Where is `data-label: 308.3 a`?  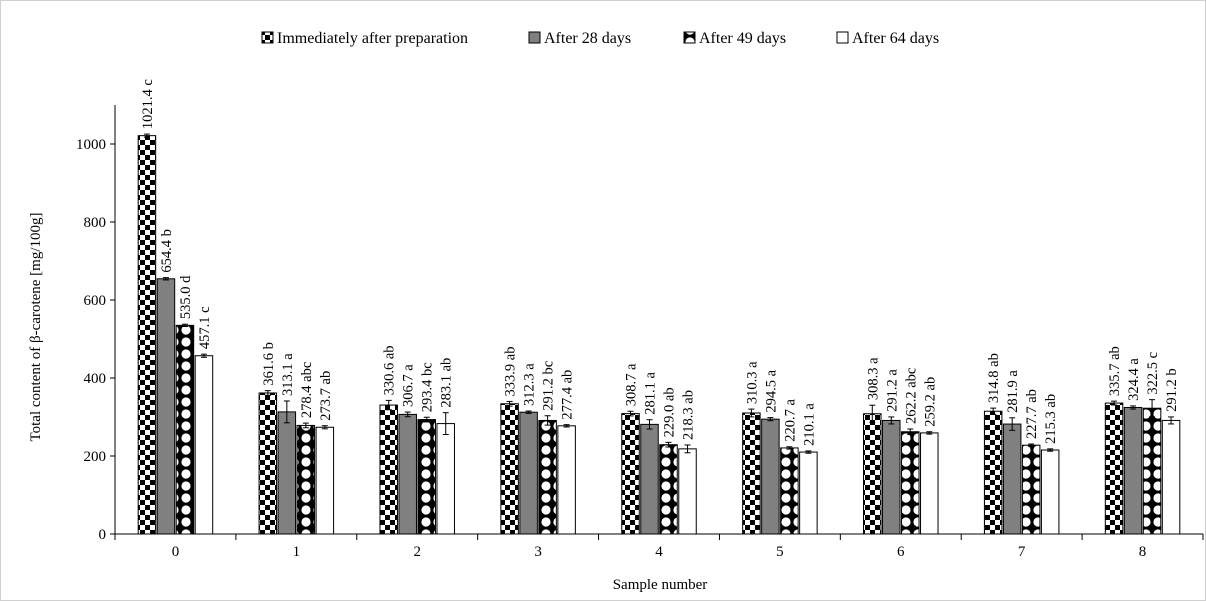
data-label: 308.3 a is located at coordinates (873, 378).